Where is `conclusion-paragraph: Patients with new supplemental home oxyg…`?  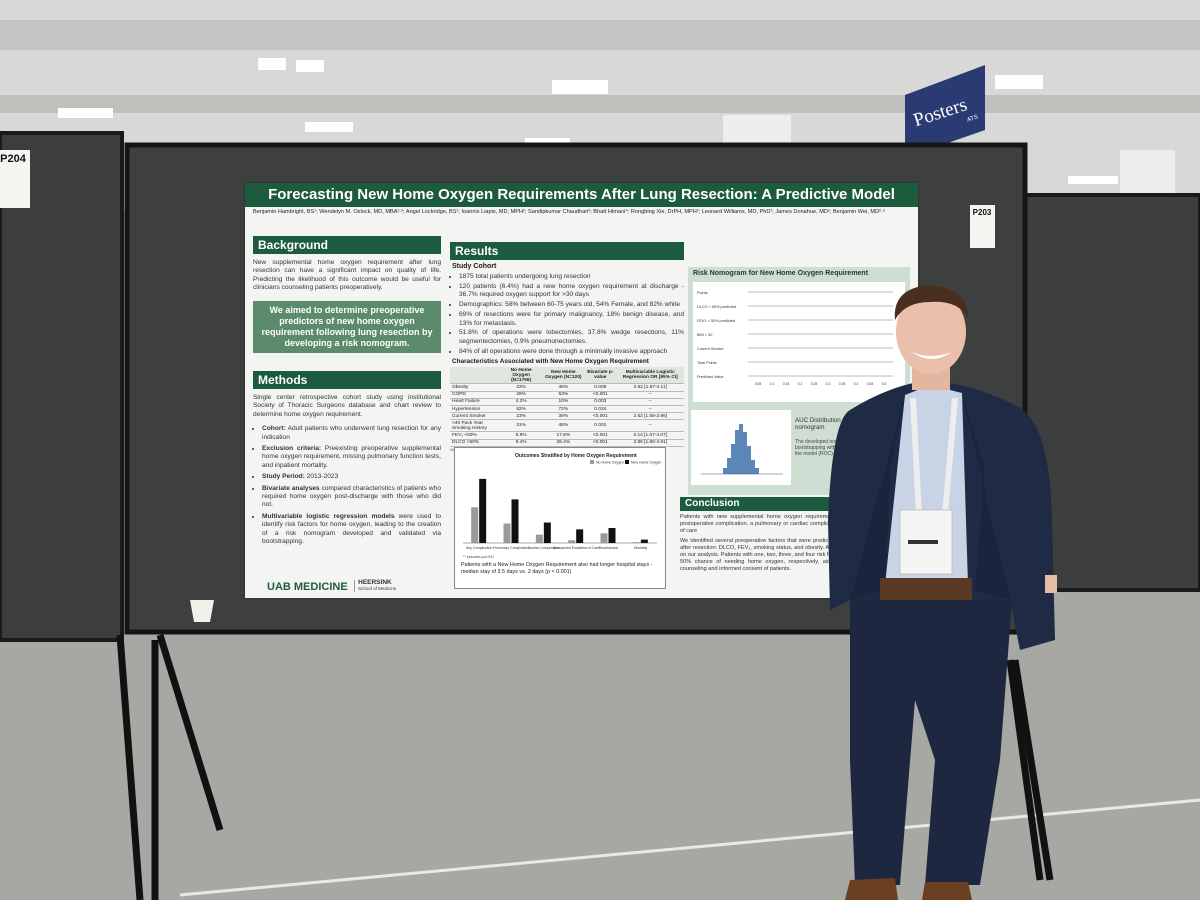
conclusion-paragraph: Patients with new supplemental home oxyg… is located at coordinates (796, 524).